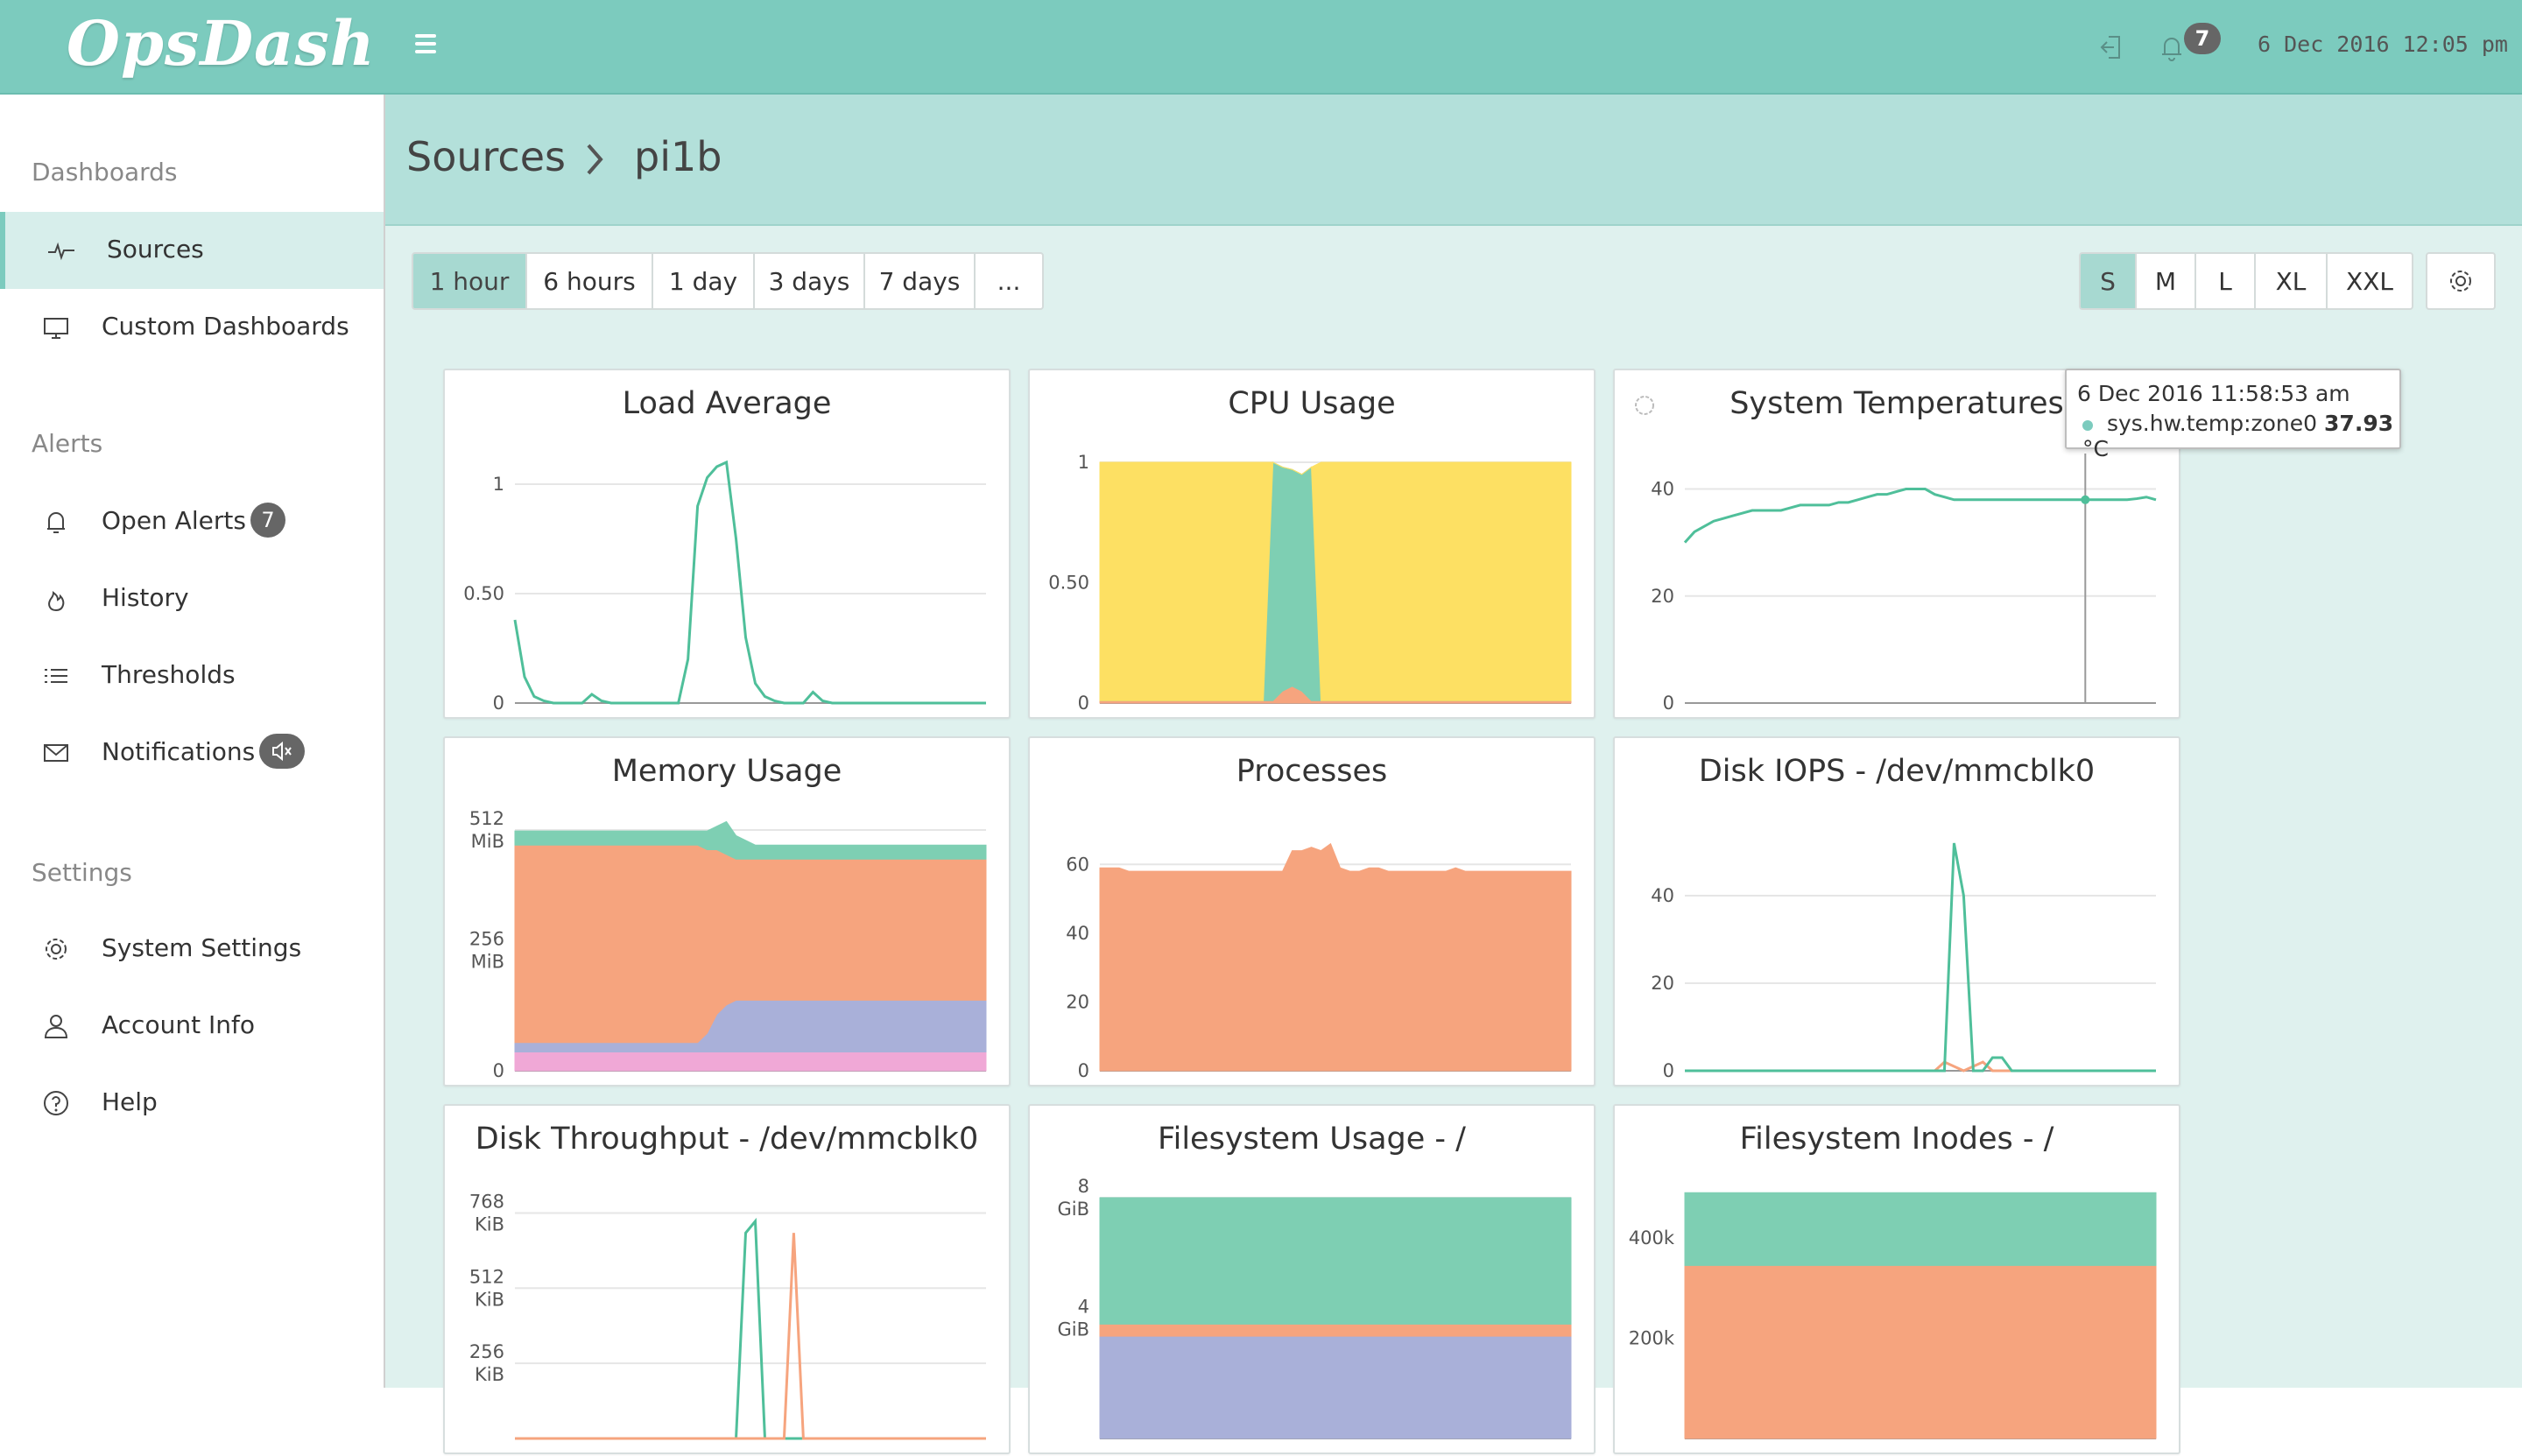  I want to click on chart-title: Filesystem Usage - /, so click(1312, 1139).